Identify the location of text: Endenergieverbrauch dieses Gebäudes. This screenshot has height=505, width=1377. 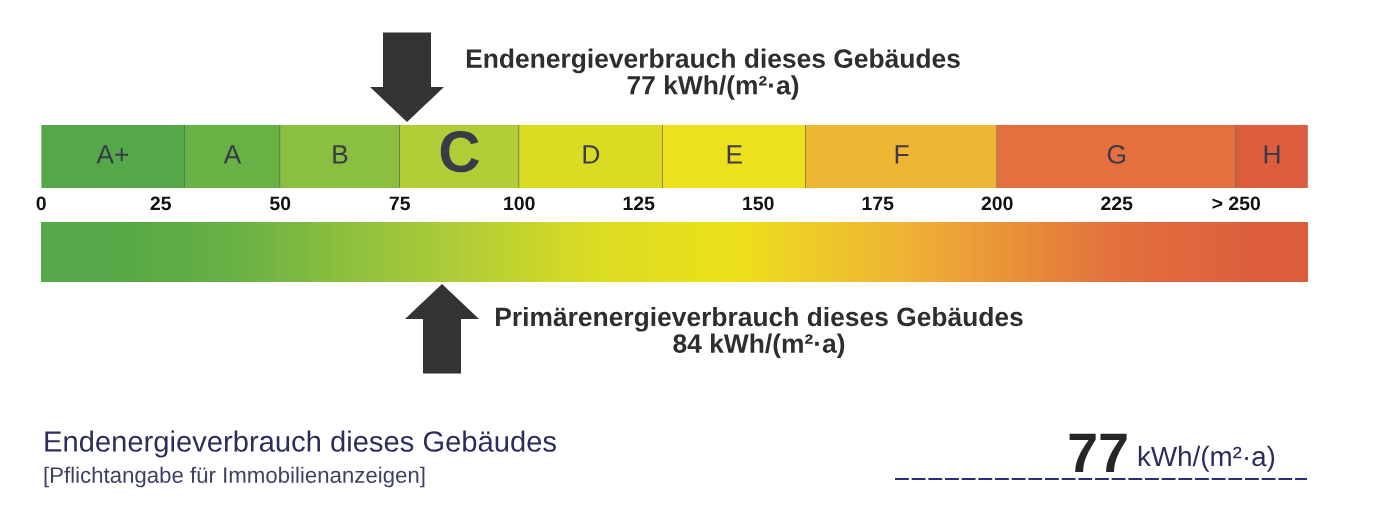
(300, 444).